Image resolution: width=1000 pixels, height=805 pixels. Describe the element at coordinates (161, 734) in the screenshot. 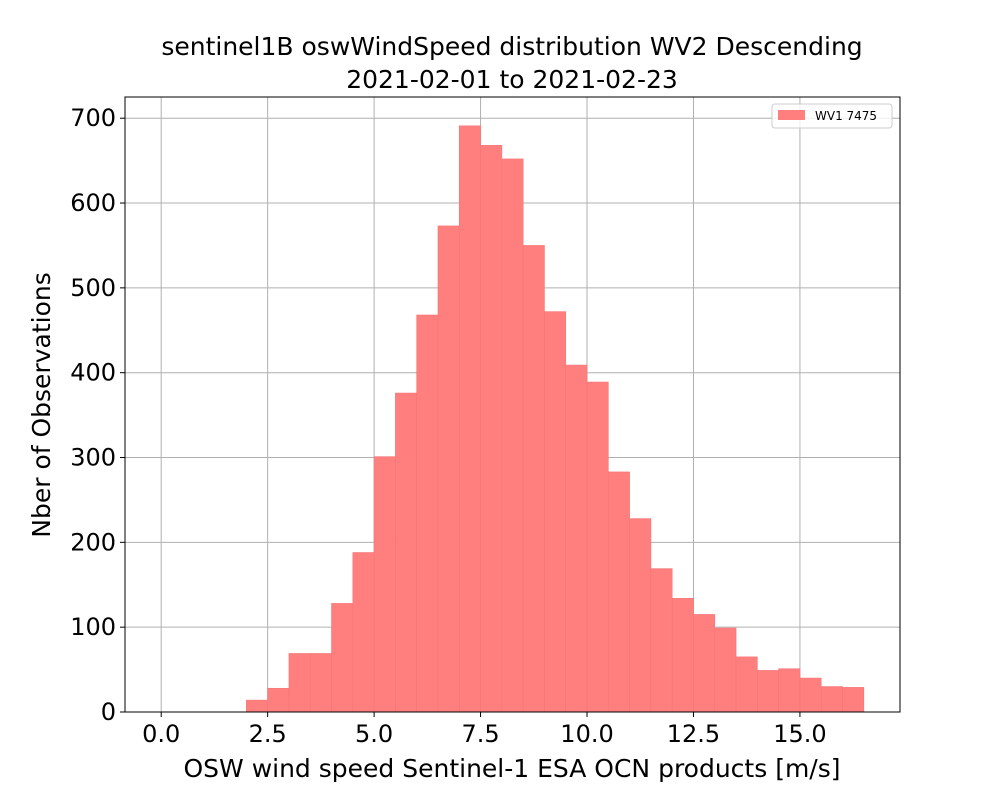

I see `x-tick-label: 0.0` at that location.